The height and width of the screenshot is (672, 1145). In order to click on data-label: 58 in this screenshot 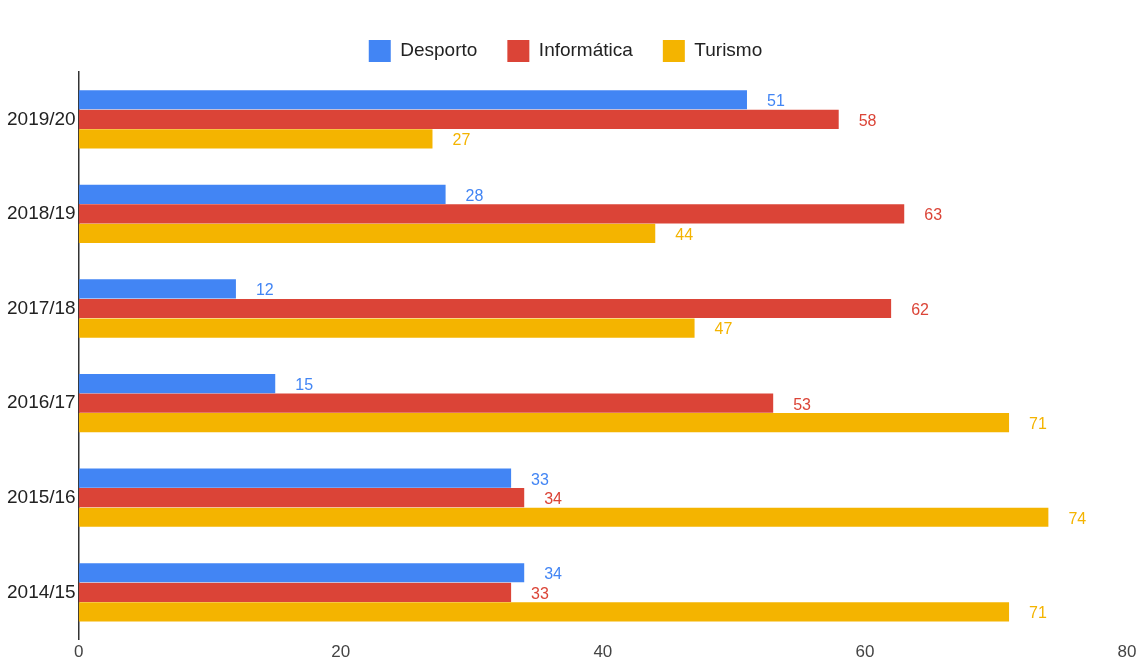, I will do `click(867, 120)`.